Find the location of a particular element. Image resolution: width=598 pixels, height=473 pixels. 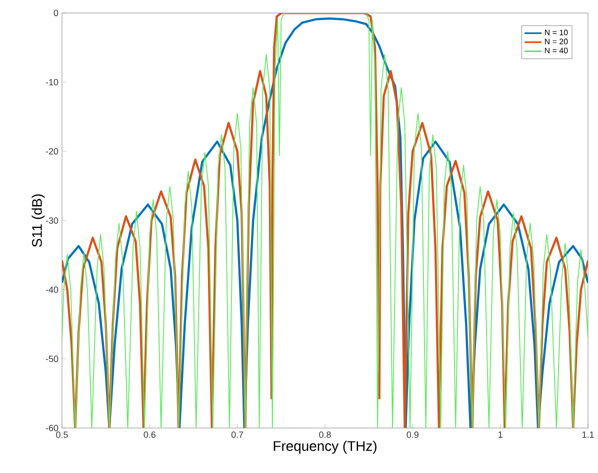

x-tick-label: 0.9 is located at coordinates (412, 435).